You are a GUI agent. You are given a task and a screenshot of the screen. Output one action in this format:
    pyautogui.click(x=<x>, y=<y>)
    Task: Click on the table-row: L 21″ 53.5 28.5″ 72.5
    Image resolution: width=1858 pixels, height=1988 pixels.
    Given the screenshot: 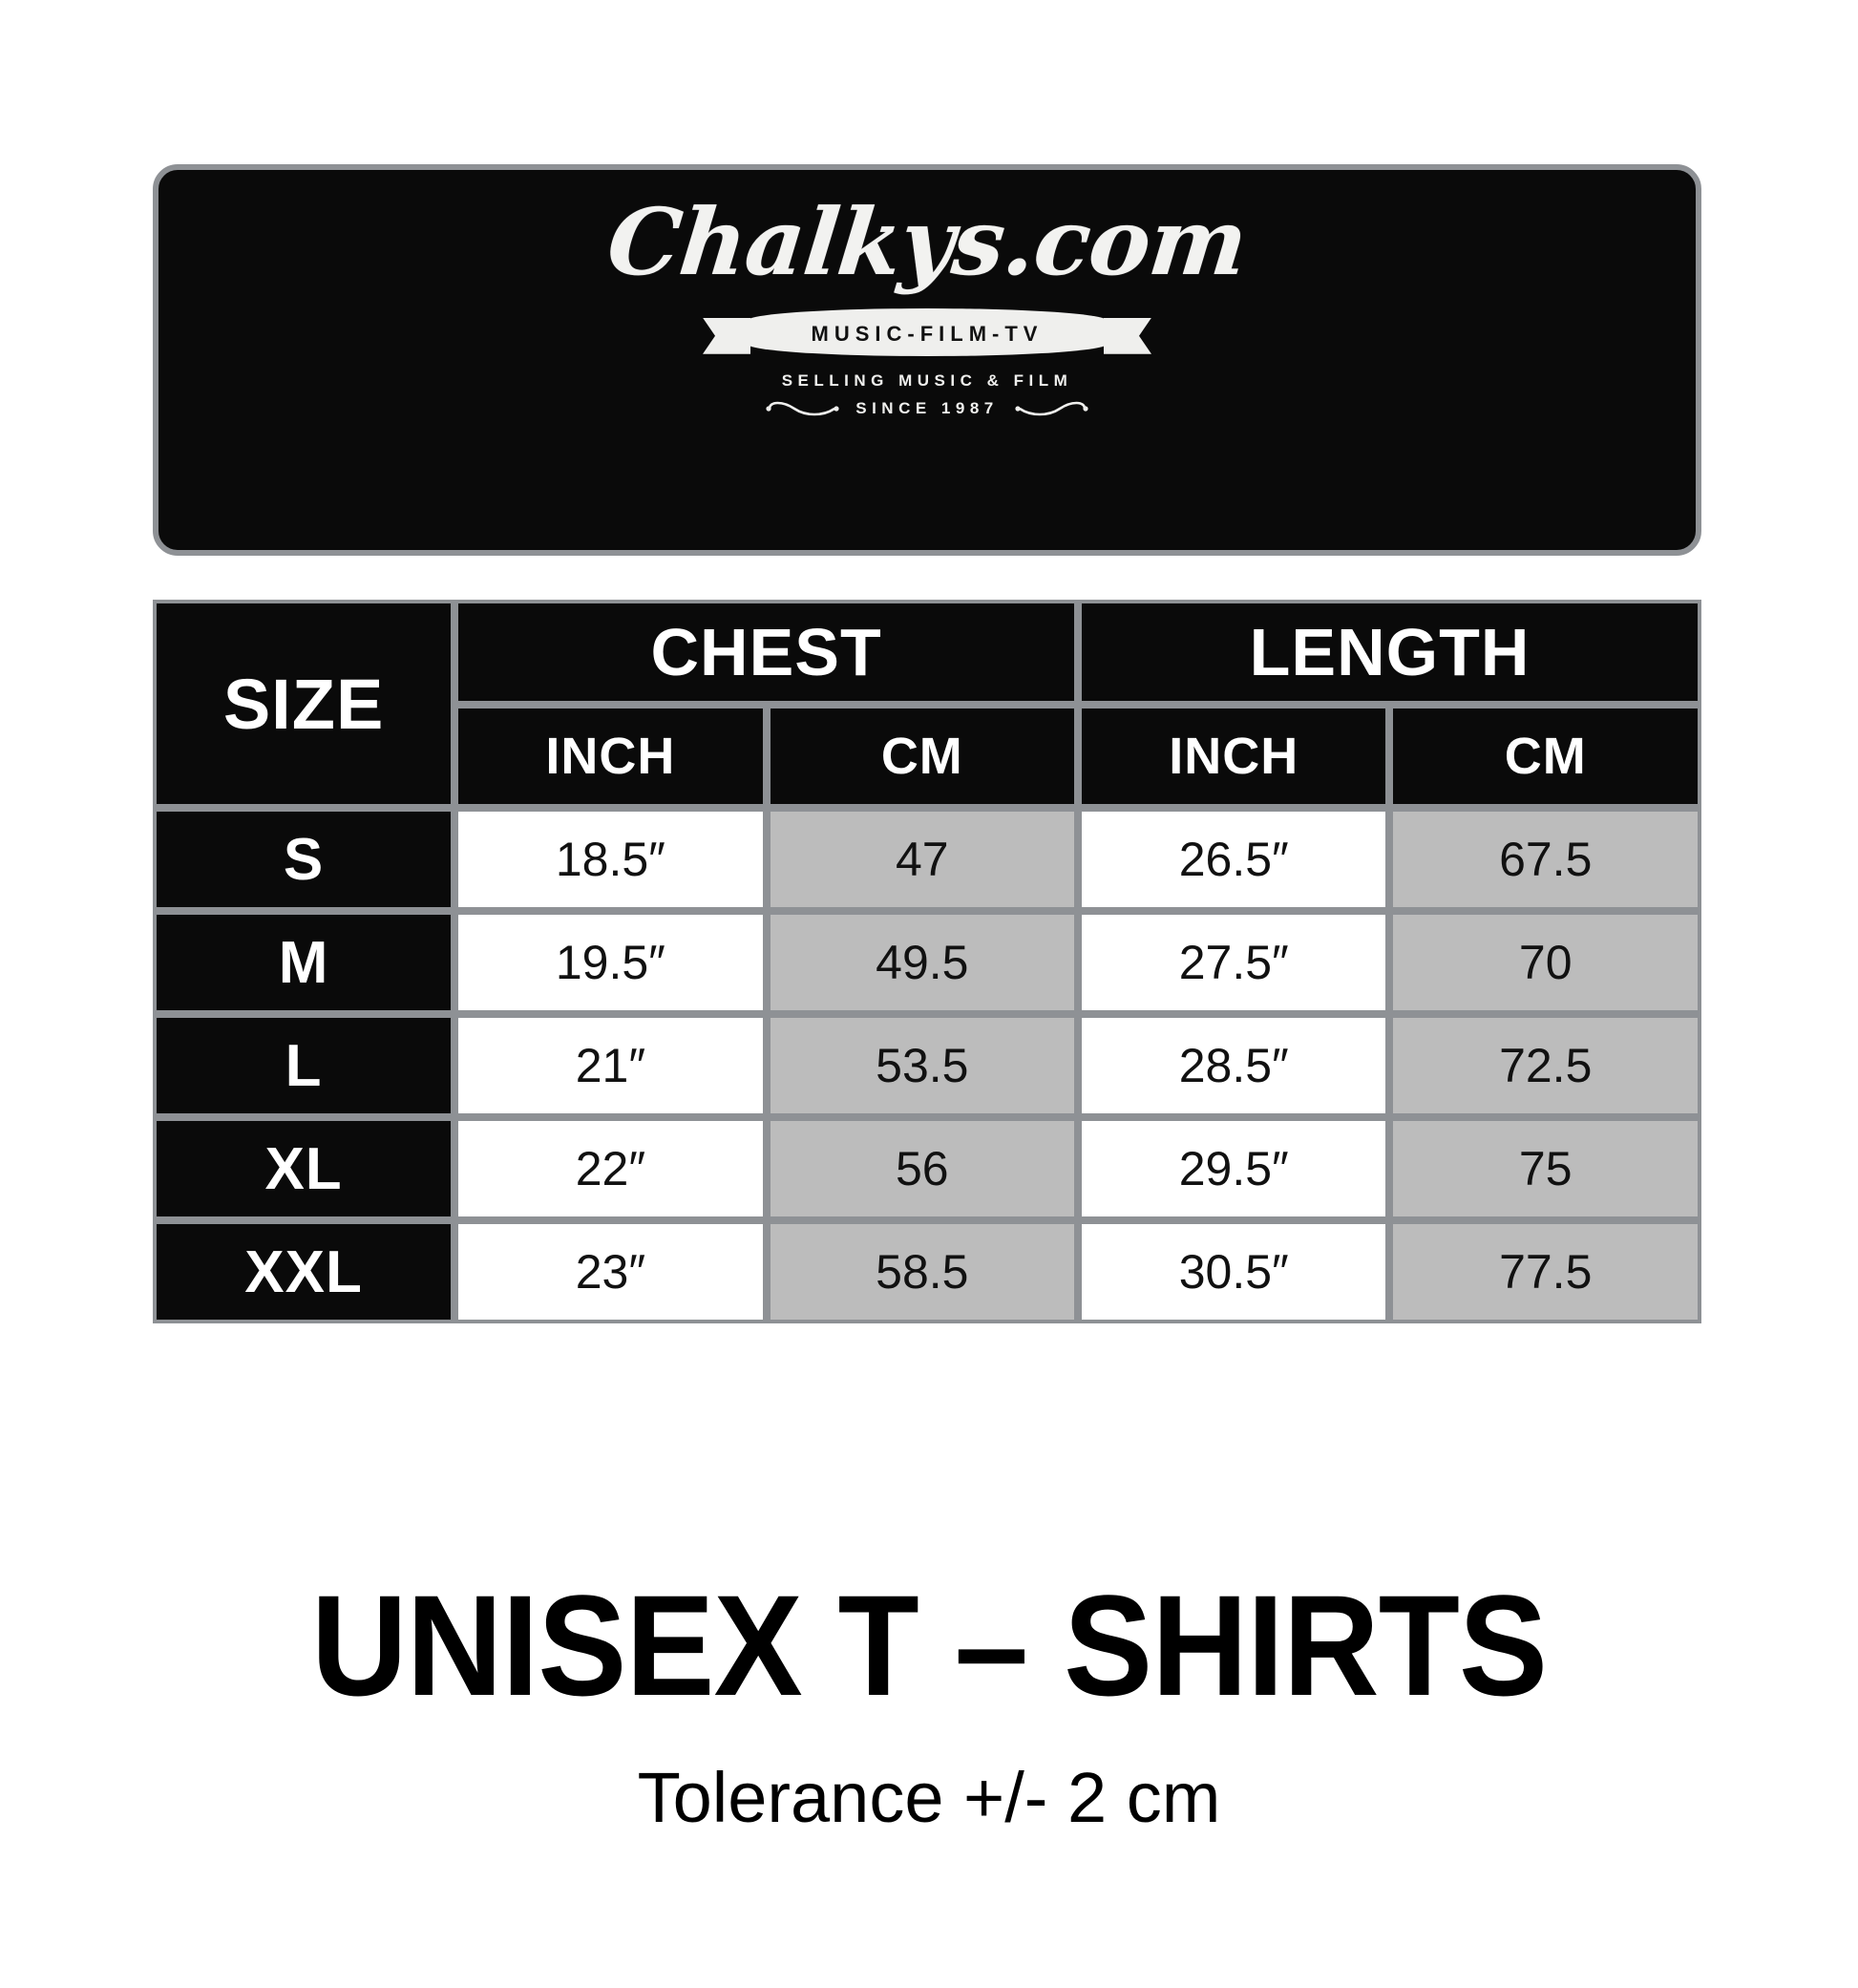 What is the action you would take?
    pyautogui.click(x=927, y=1066)
    